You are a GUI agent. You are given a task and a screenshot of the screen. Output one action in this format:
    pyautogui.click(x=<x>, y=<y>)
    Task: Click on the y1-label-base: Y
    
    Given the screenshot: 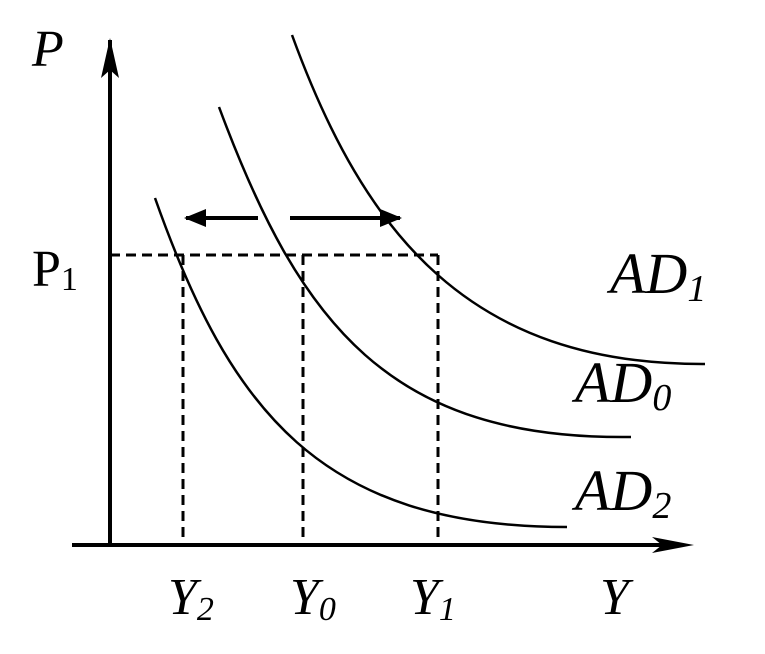 What is the action you would take?
    pyautogui.click(x=427, y=597)
    